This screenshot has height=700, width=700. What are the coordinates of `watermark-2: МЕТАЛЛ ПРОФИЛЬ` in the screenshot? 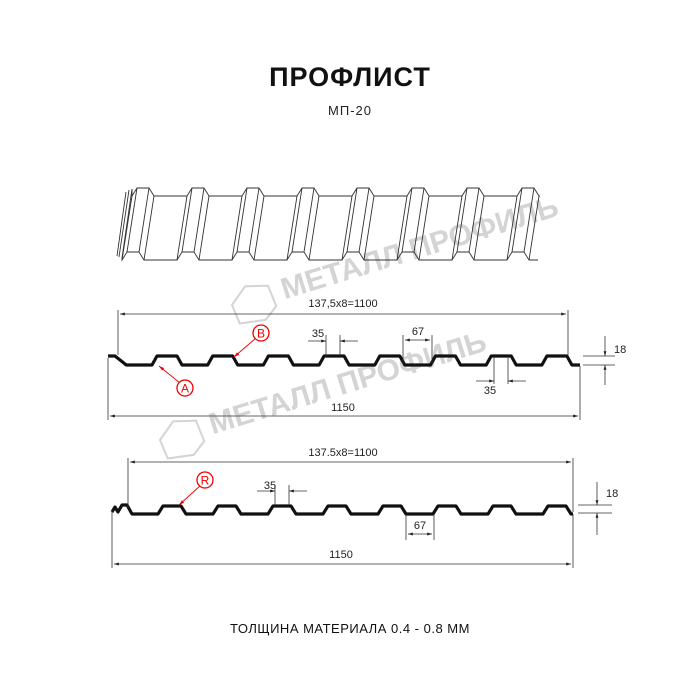 It's located at (324, 392).